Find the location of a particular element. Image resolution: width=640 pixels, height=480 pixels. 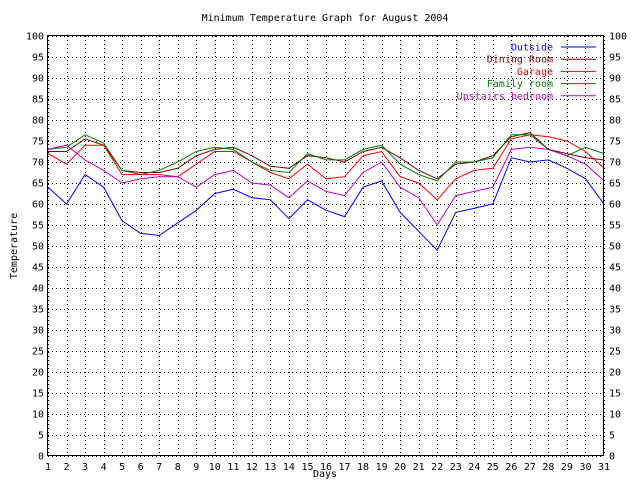

y-tick-label-right: 35 is located at coordinates (615, 310).